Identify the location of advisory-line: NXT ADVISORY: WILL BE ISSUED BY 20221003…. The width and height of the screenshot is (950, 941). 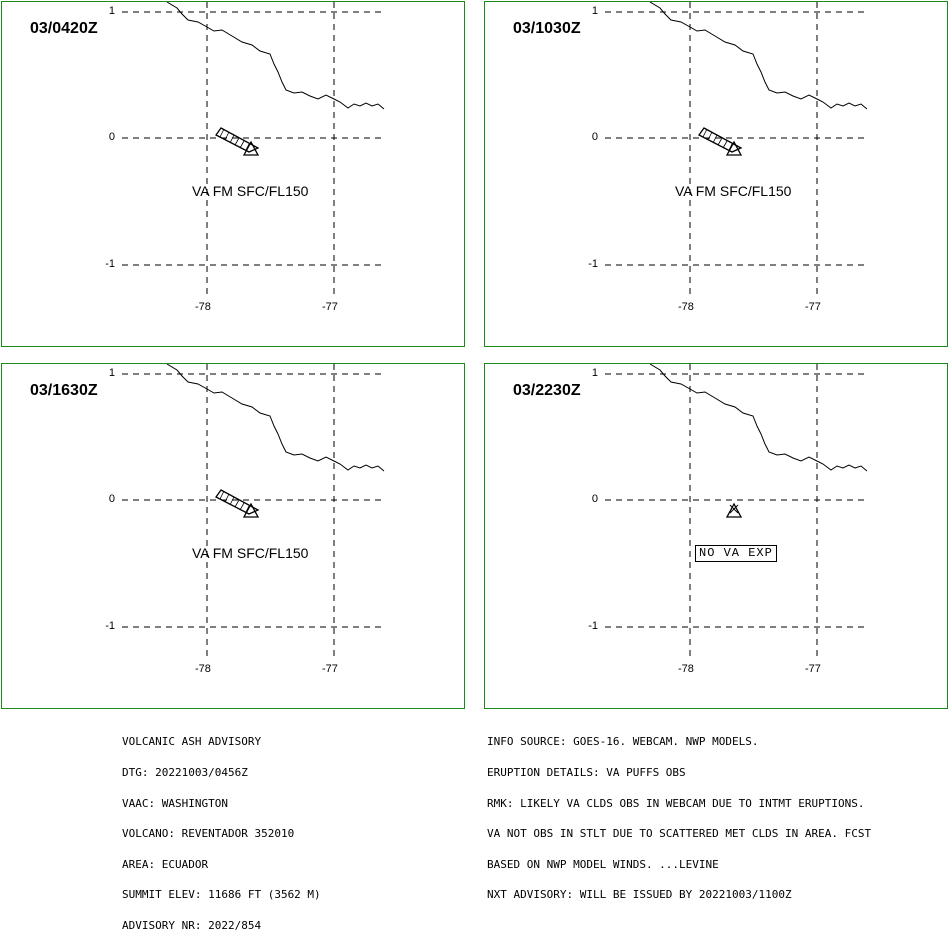
(639, 895).